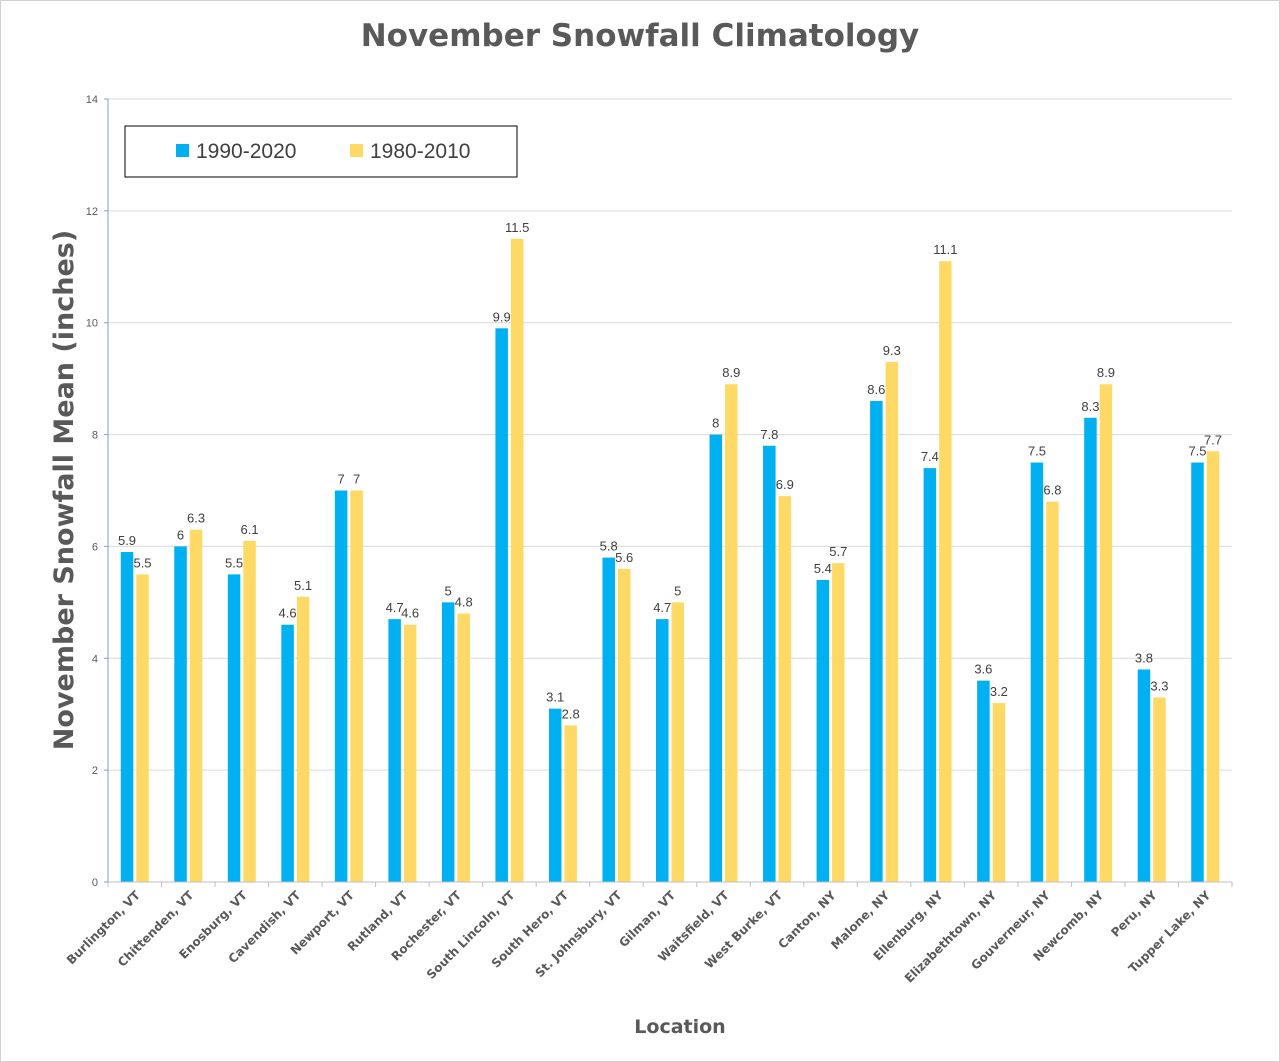 The image size is (1280, 1062). Describe the element at coordinates (1037, 451) in the screenshot. I see `data-label-1990-2020-gouverneur-ny: 7.5` at that location.